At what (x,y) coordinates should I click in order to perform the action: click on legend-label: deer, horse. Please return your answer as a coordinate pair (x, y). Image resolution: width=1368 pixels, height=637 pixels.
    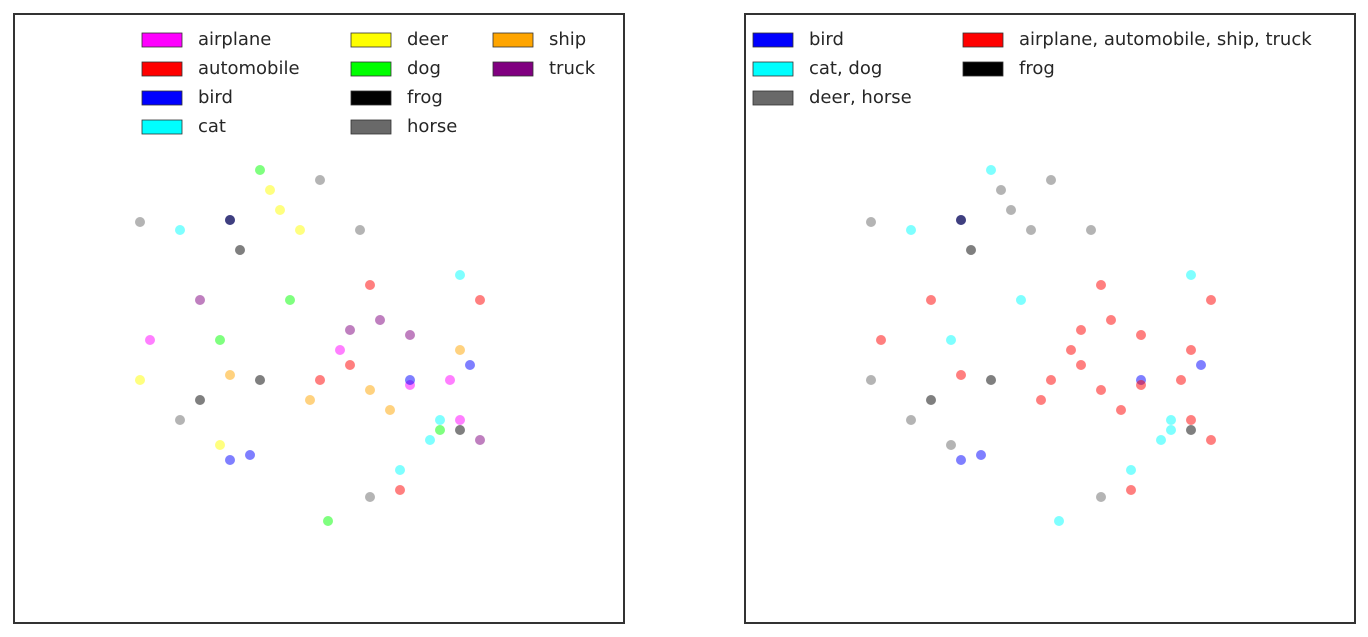
    Looking at the image, I should click on (860, 97).